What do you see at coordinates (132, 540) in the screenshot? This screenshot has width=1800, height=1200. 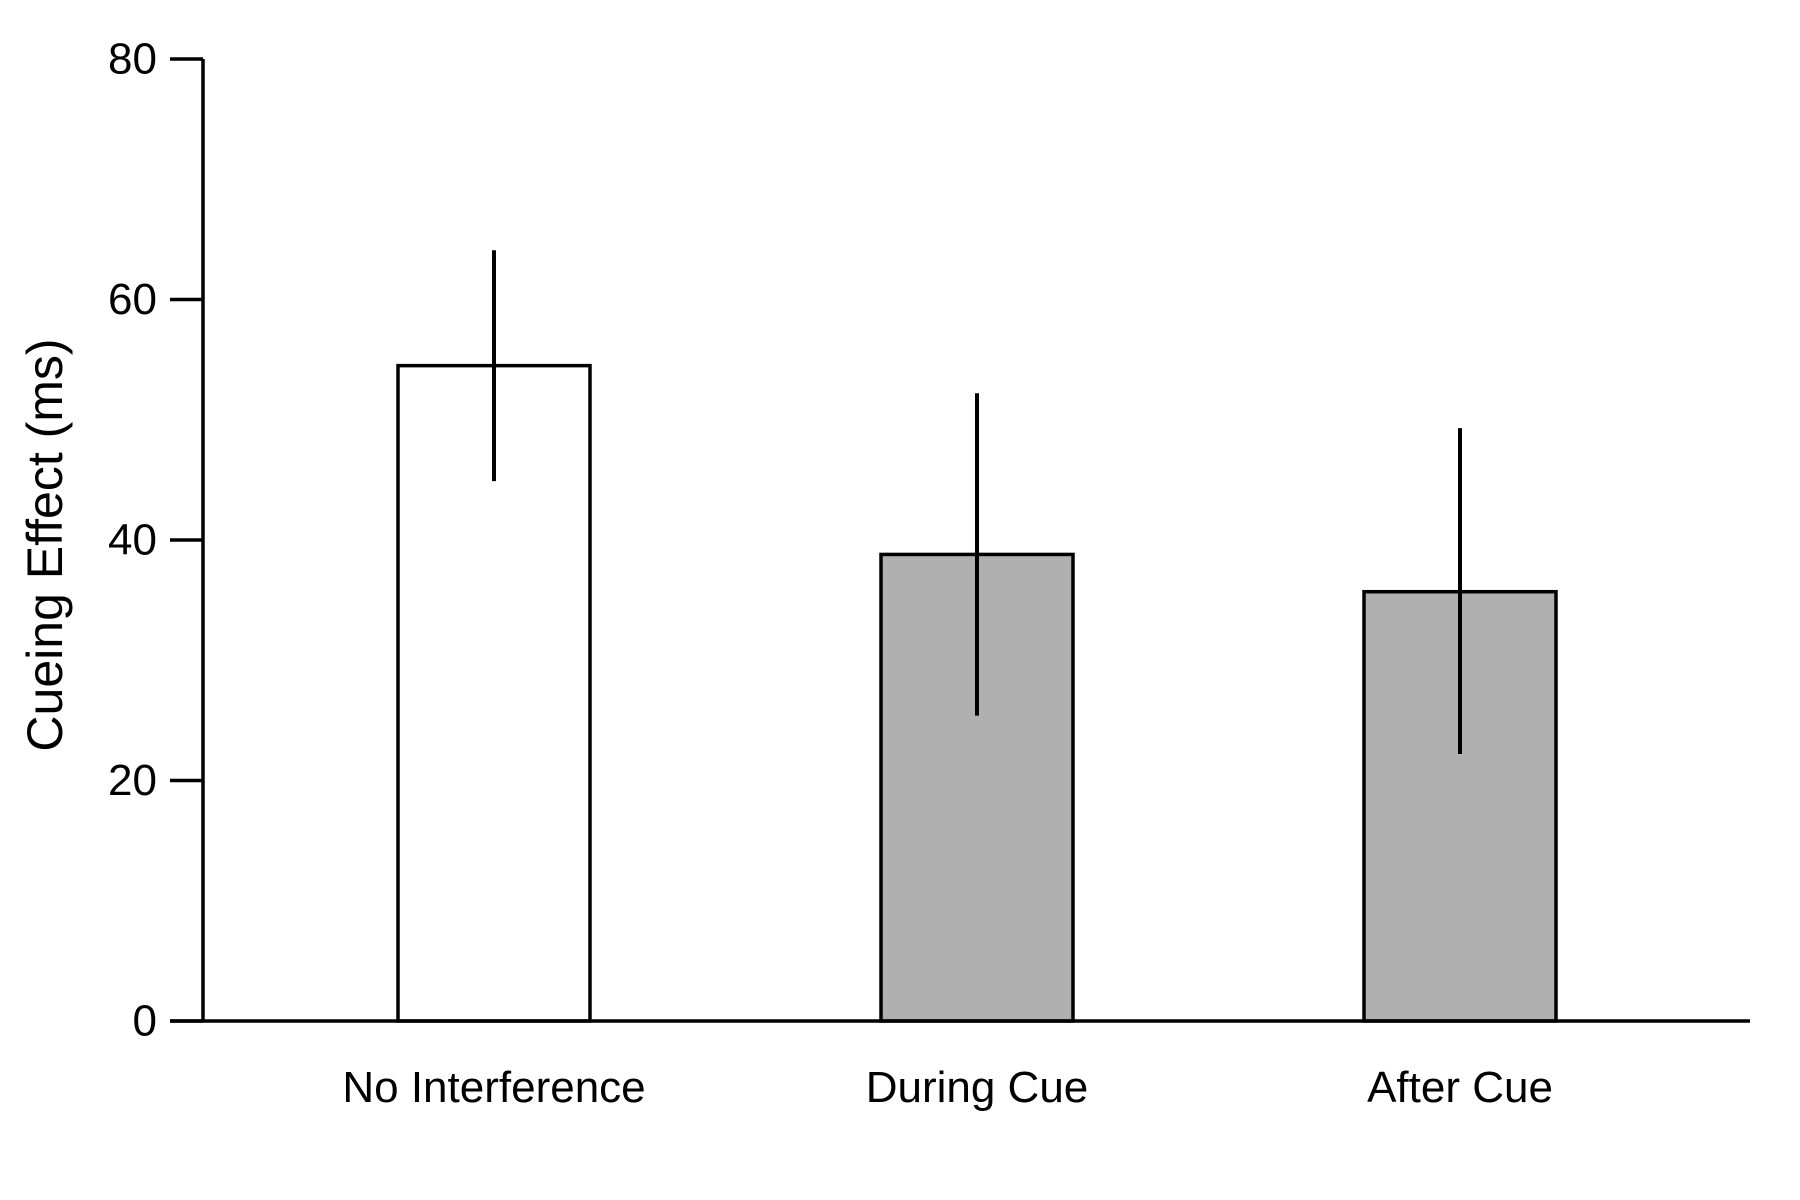 I see `y-tick-label: 40` at bounding box center [132, 540].